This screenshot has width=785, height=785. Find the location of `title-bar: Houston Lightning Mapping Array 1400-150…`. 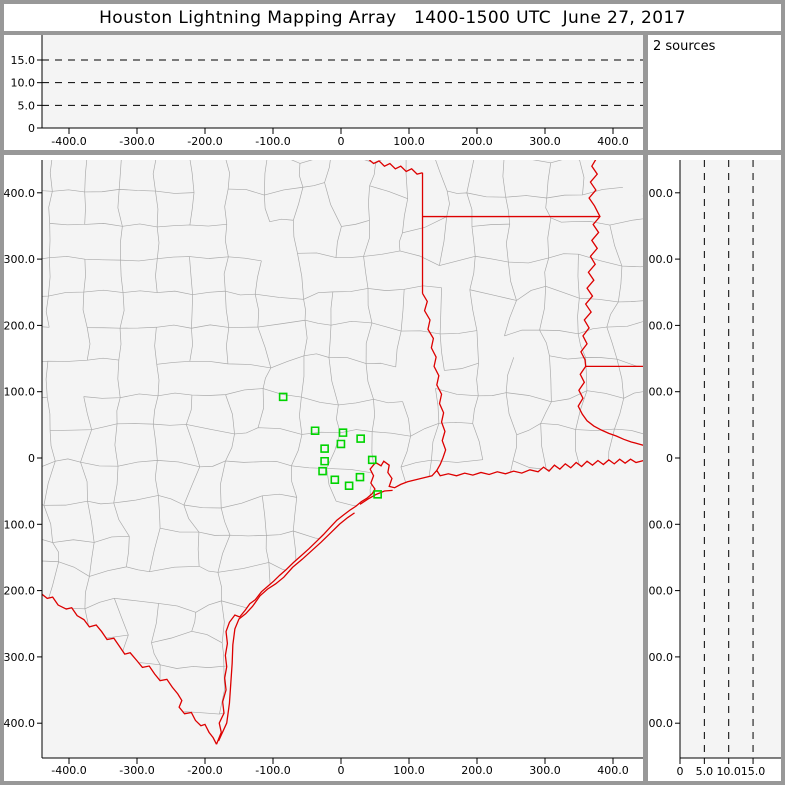

title-bar: Houston Lightning Mapping Array 1400-150… is located at coordinates (392, 17).